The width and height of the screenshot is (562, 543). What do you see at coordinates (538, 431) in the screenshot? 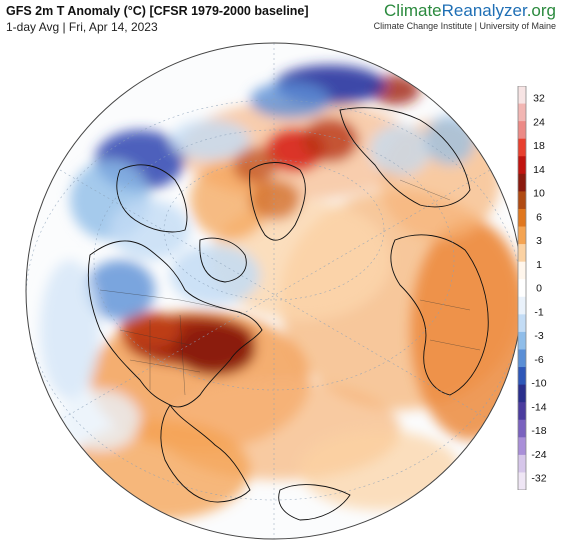
I see `colorbar-tick-label: -18` at bounding box center [538, 431].